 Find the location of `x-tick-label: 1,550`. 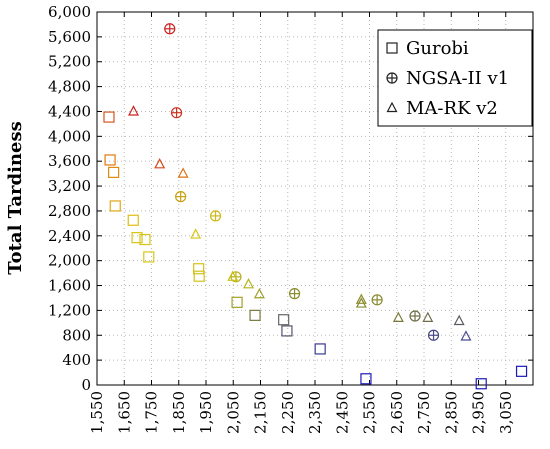

x-tick-label: 1,550 is located at coordinates (97, 412).